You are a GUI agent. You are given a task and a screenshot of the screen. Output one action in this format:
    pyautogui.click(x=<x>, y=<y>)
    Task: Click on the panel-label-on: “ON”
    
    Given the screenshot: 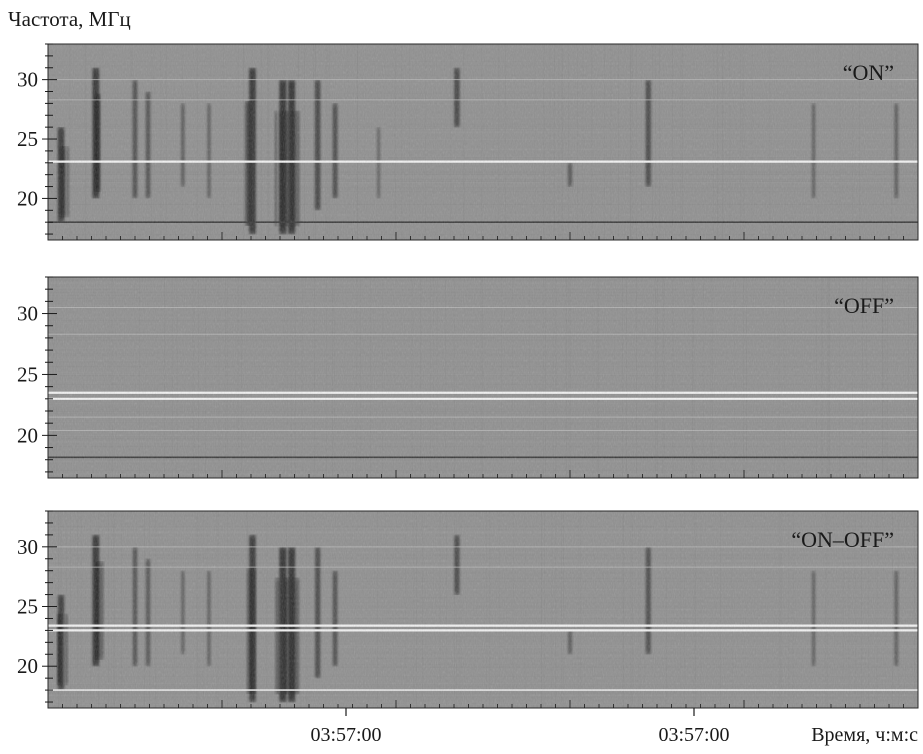 What is the action you would take?
    pyautogui.click(x=868, y=72)
    